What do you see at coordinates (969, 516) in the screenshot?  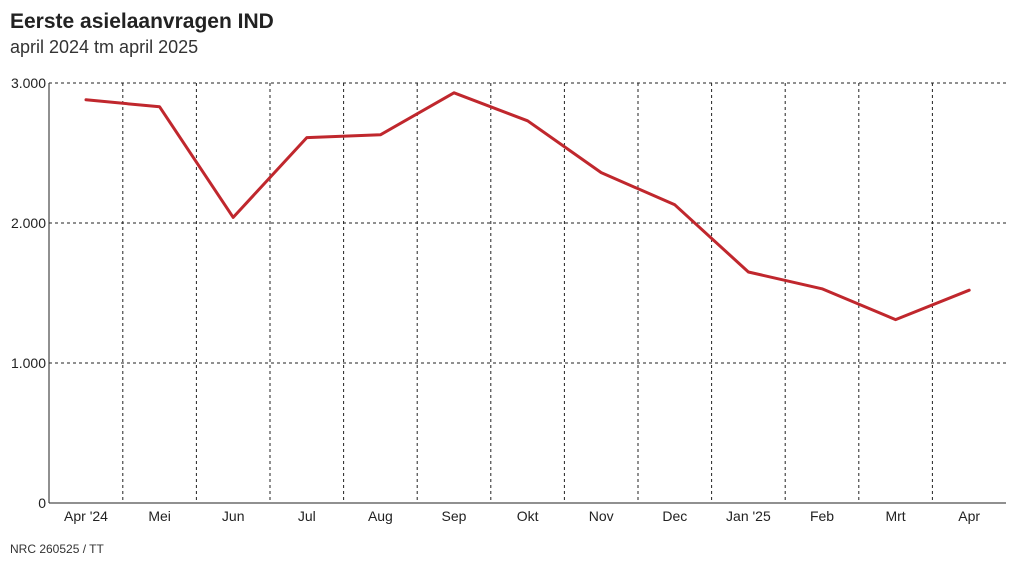 I see `x-tick-label: Apr` at bounding box center [969, 516].